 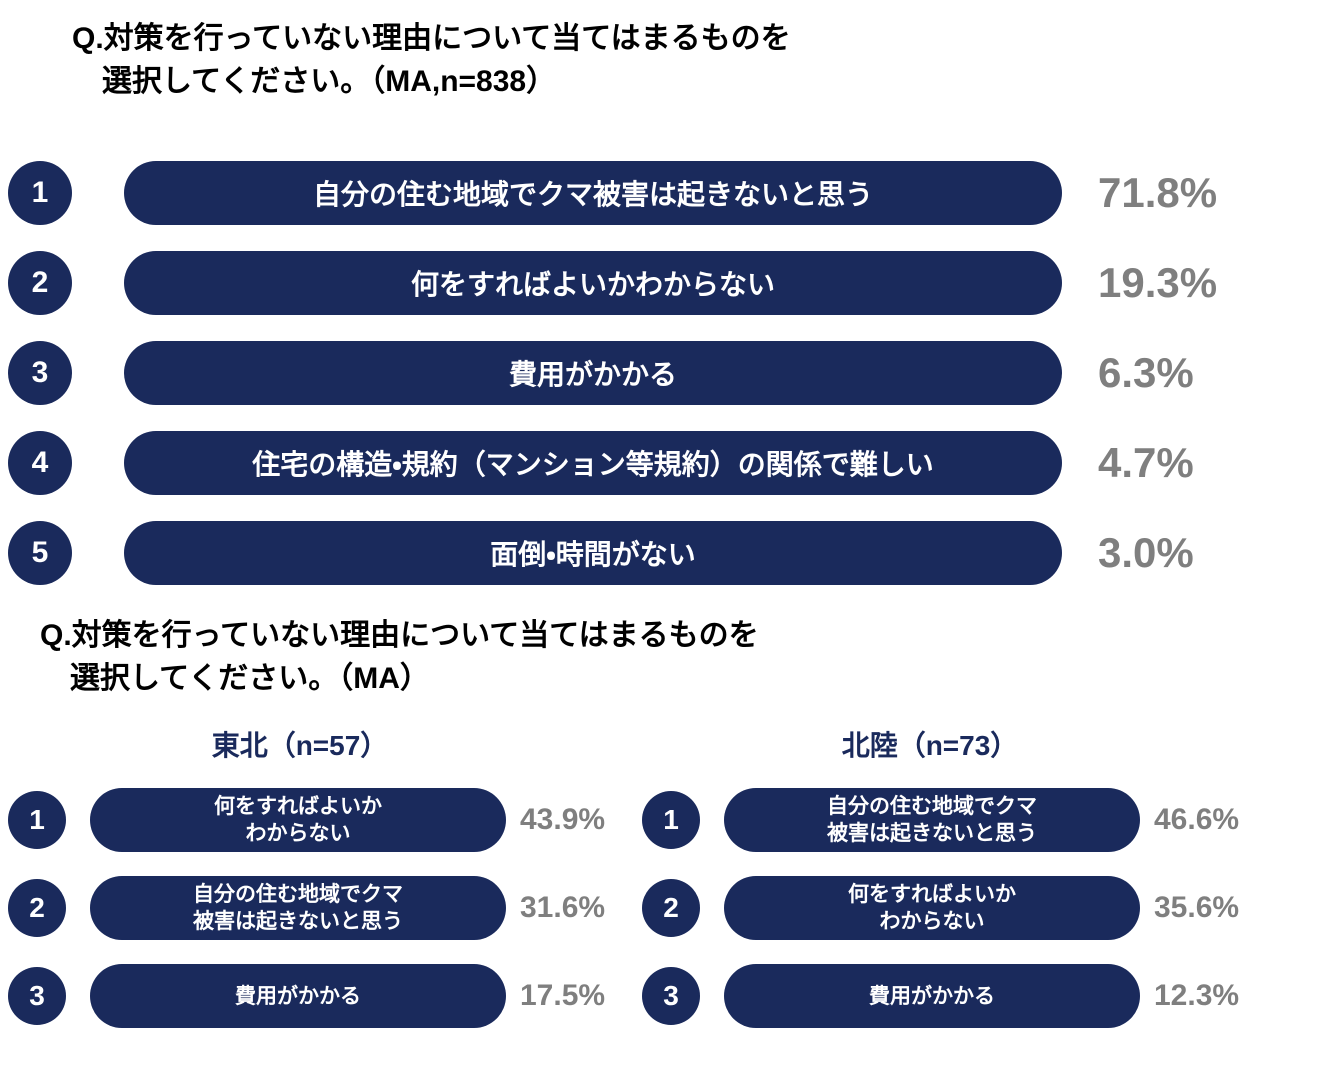 What do you see at coordinates (40, 553) in the screenshot?
I see `rank-badge: 5` at bounding box center [40, 553].